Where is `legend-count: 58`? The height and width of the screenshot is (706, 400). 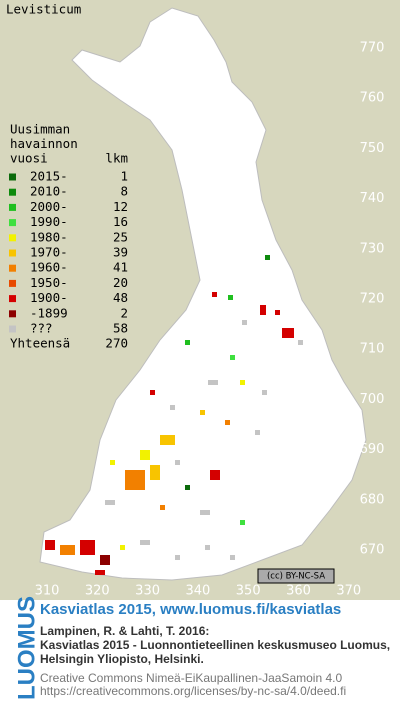
legend-count: 58 is located at coordinates (120, 328).